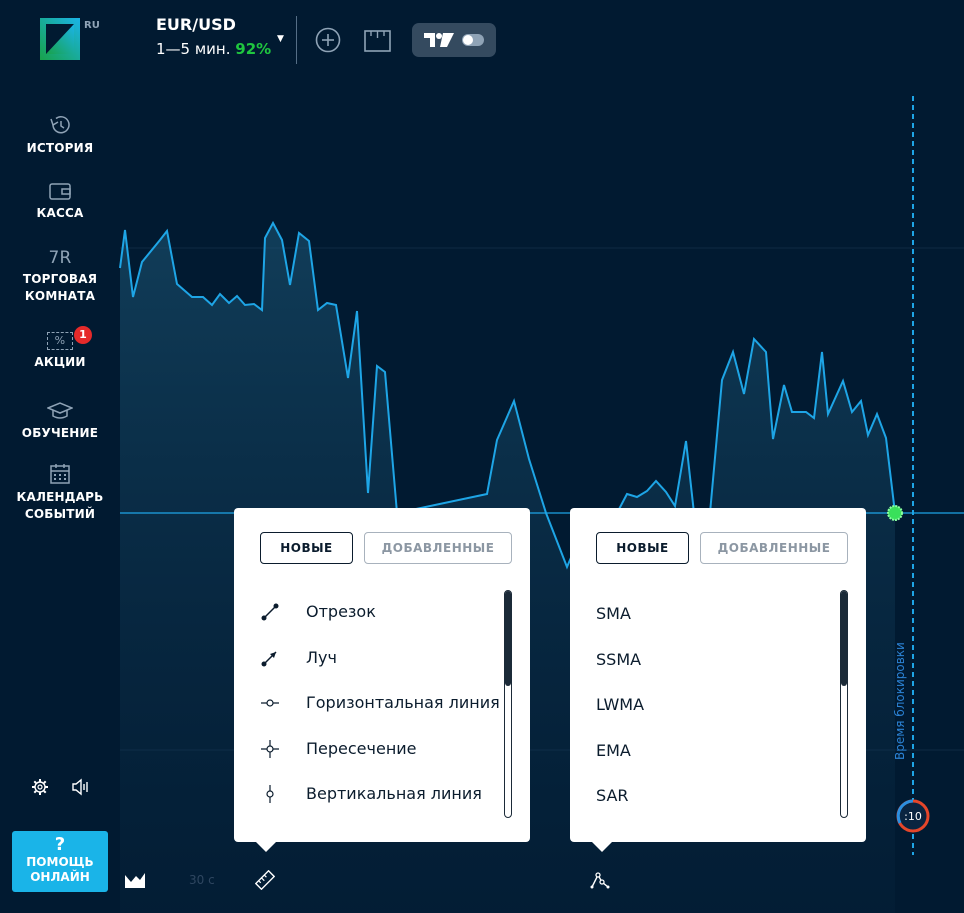 The image size is (964, 913). I want to click on wallet-icon, so click(60, 191).